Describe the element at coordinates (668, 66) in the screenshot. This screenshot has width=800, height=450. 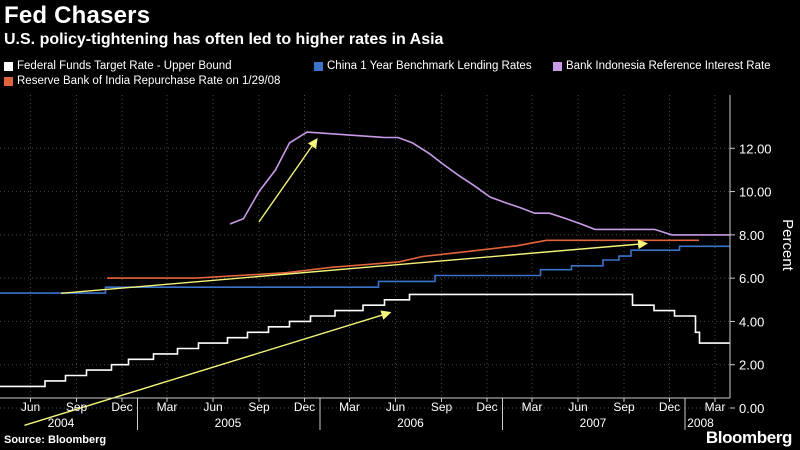
I see `legend-label-indonesia: Bank Indonesia Reference Interest Rate` at that location.